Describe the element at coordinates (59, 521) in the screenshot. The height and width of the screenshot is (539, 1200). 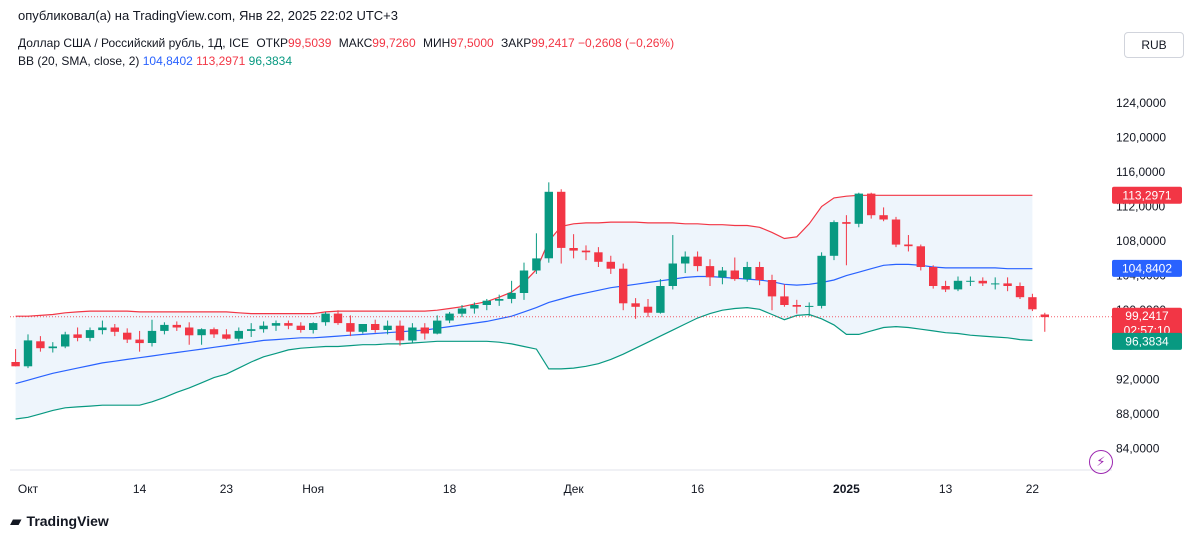
I see `tradingview-branding: ▰ TradingView` at that location.